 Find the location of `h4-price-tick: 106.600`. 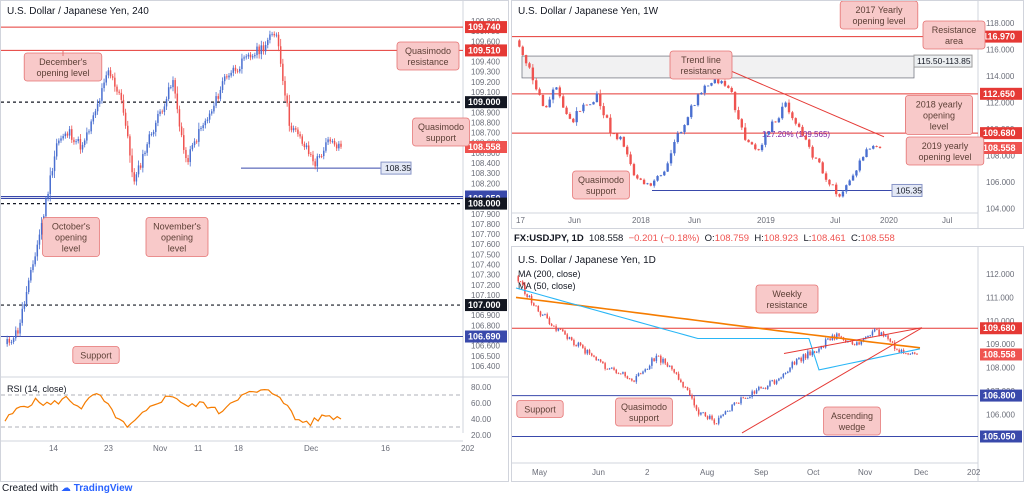

h4-price-tick: 106.600 is located at coordinates (485, 346).